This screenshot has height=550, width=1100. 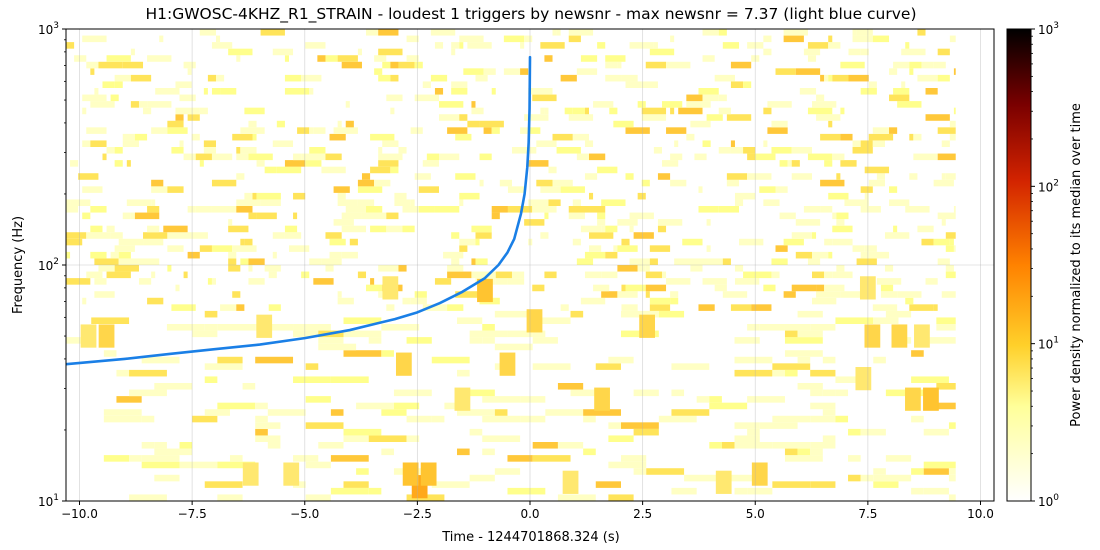 I want to click on x-tick-label: 2.5, so click(x=642, y=514).